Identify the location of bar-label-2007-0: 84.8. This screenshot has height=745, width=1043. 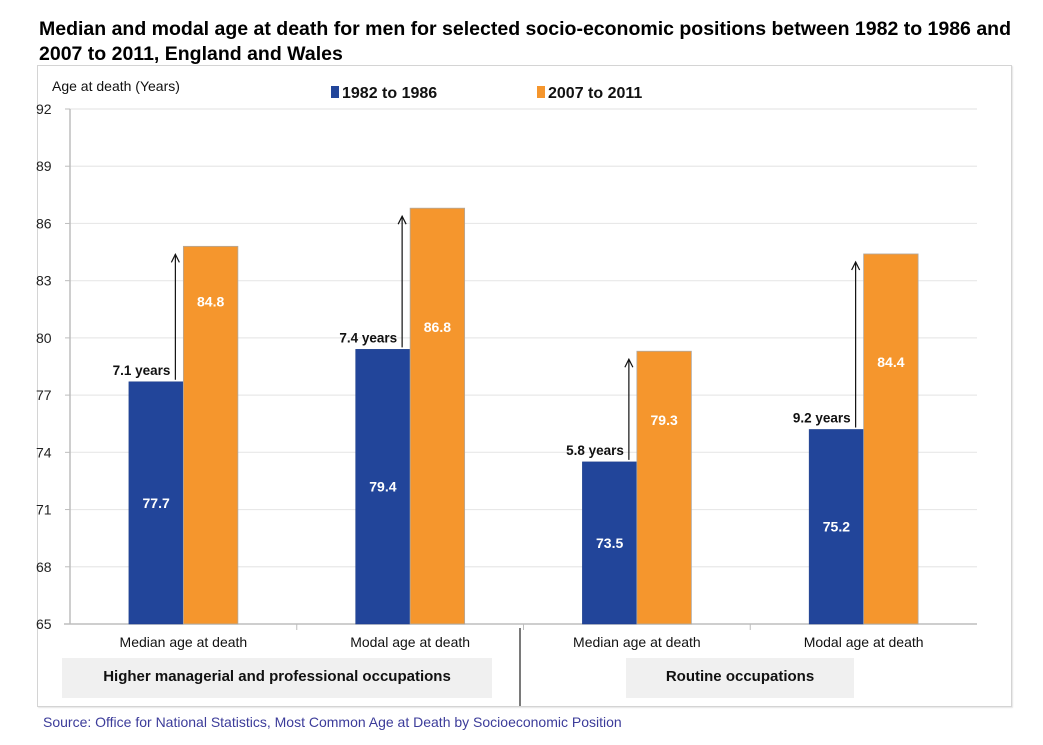
(210, 301).